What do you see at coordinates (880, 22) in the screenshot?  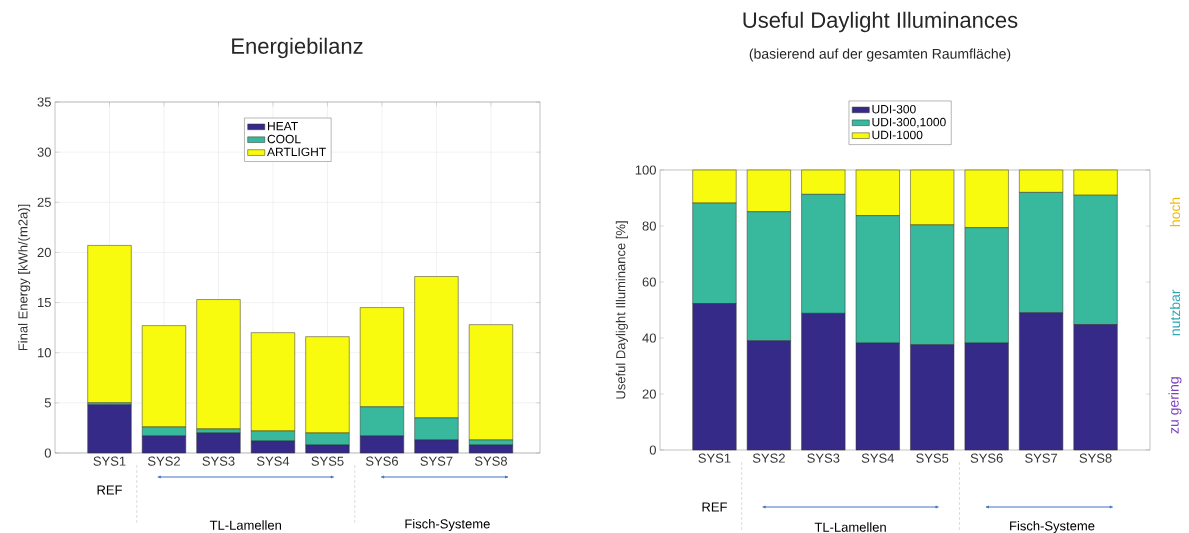 I see `chart-title: Useful Daylight Illuminances` at bounding box center [880, 22].